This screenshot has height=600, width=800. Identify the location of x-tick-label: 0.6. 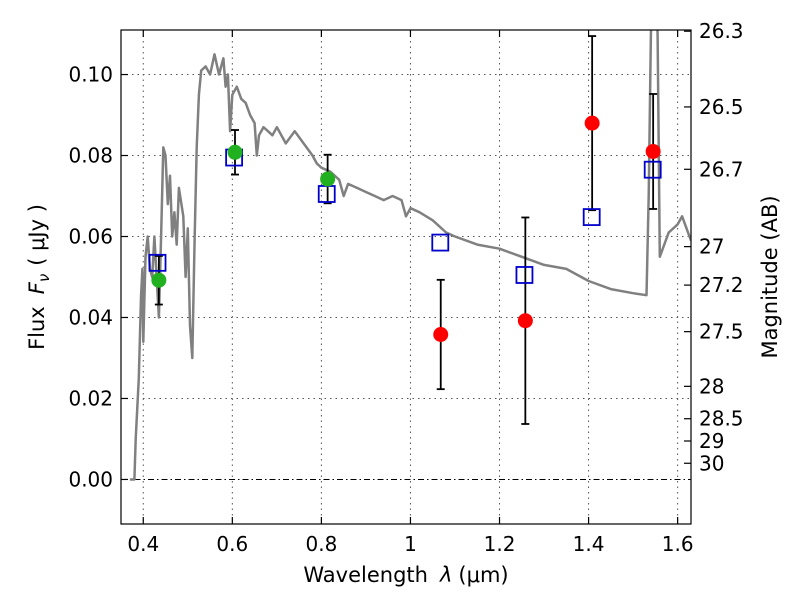
(232, 544).